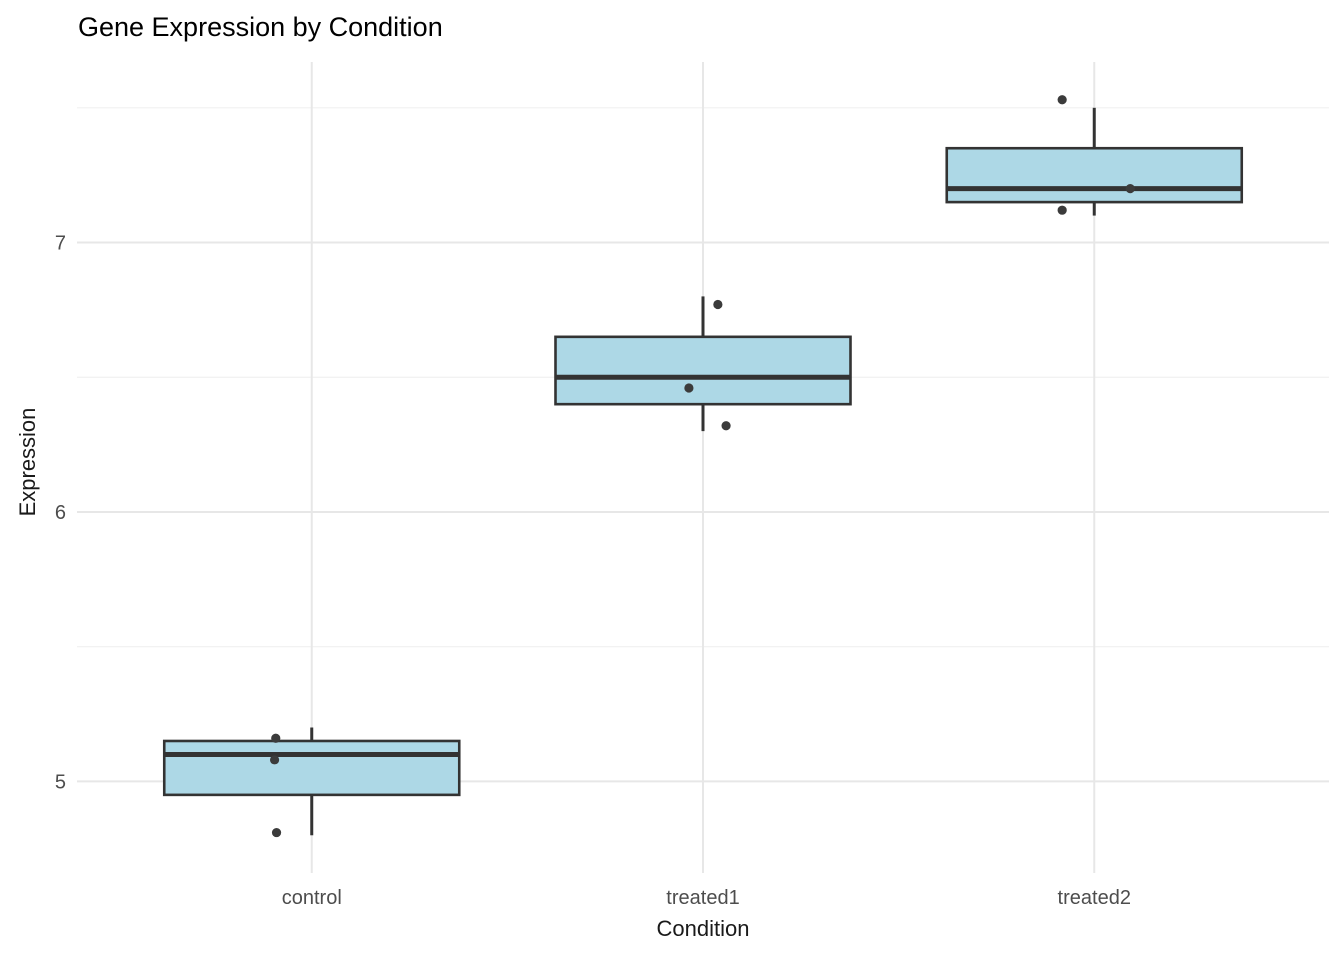 This screenshot has height=960, width=1344. Describe the element at coordinates (1094, 175) in the screenshot. I see `box-treated2` at that location.